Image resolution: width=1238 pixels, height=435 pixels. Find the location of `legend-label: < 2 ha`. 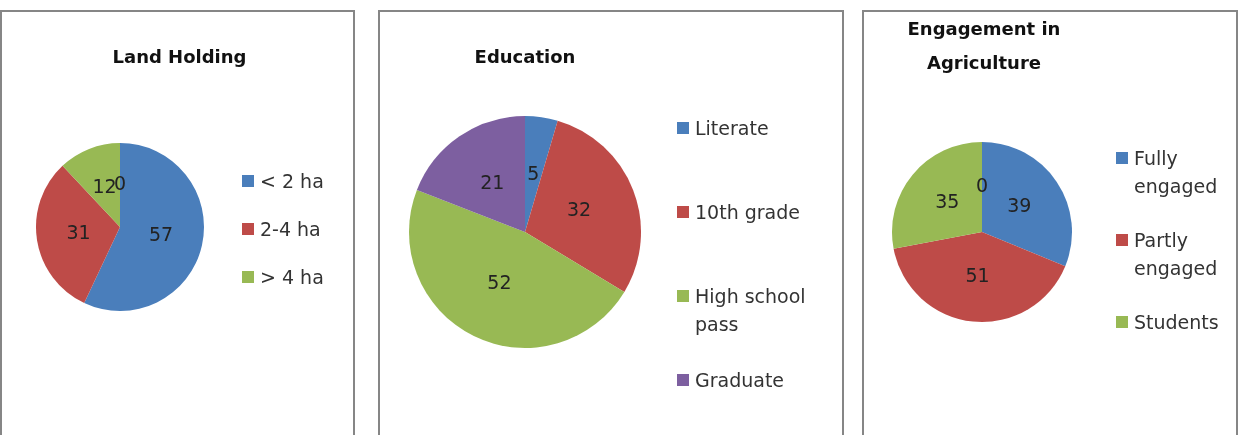

legend-label: < 2 ha is located at coordinates (292, 181).